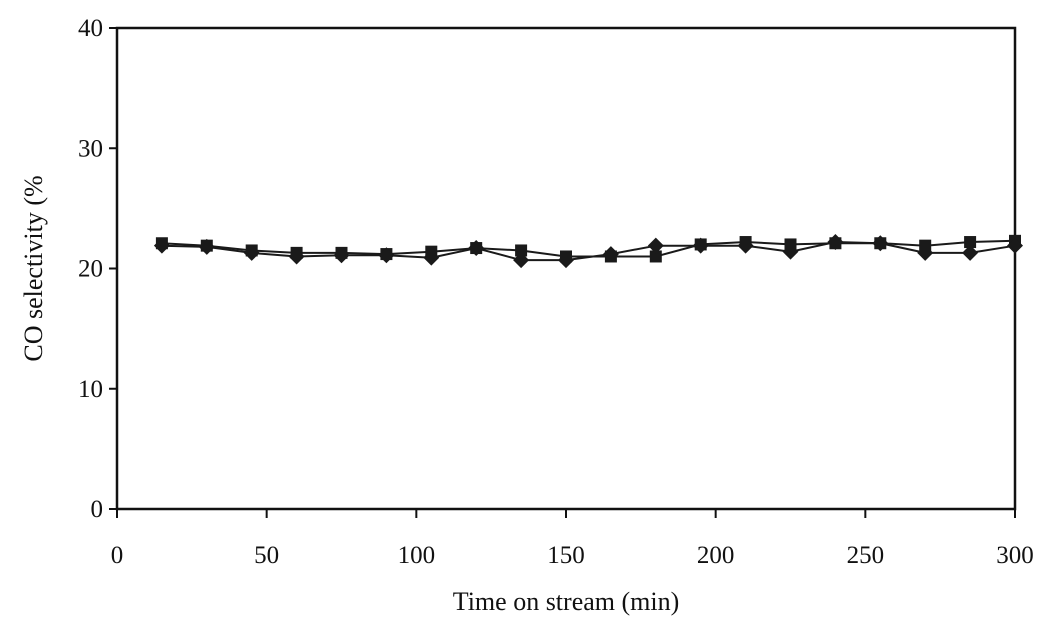 This screenshot has width=1039, height=626. I want to click on series-layer, so click(588, 251).